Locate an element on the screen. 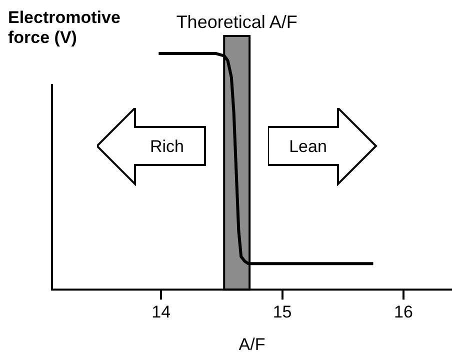 Image resolution: width=464 pixels, height=364 pixels. right-arrow-icon: Lean is located at coordinates (323, 147).